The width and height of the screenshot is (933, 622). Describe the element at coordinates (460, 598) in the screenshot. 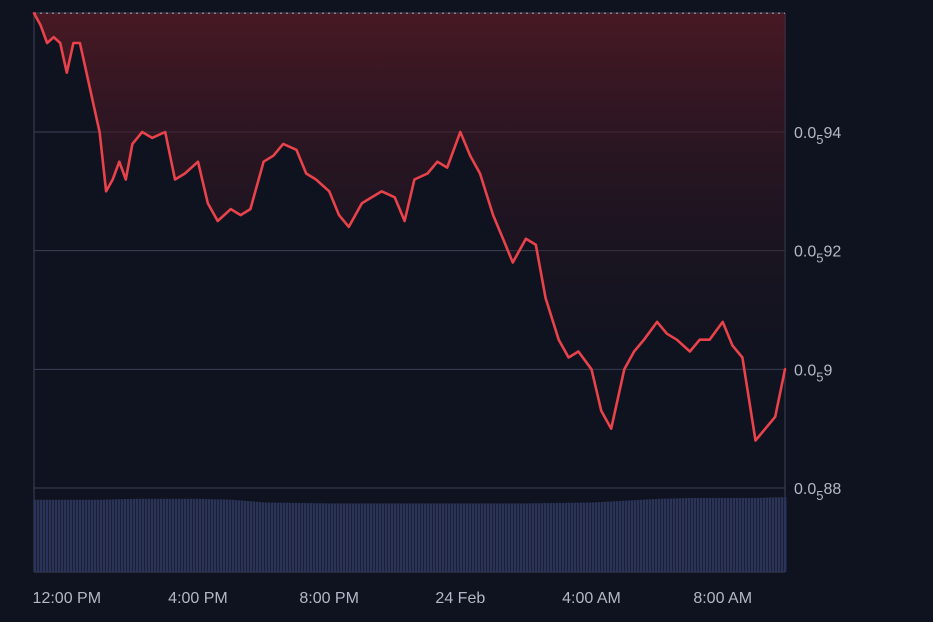

I see `x-tick-label: 24 Feb` at that location.